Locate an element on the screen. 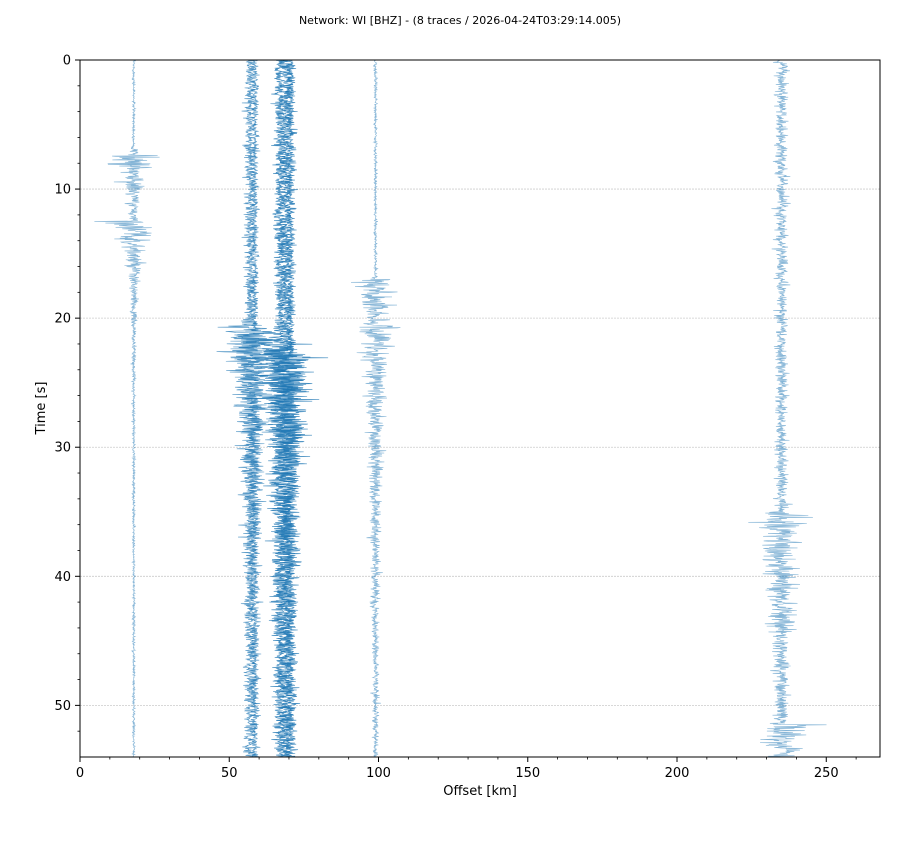  y-tick-label: 20 is located at coordinates (62, 319).